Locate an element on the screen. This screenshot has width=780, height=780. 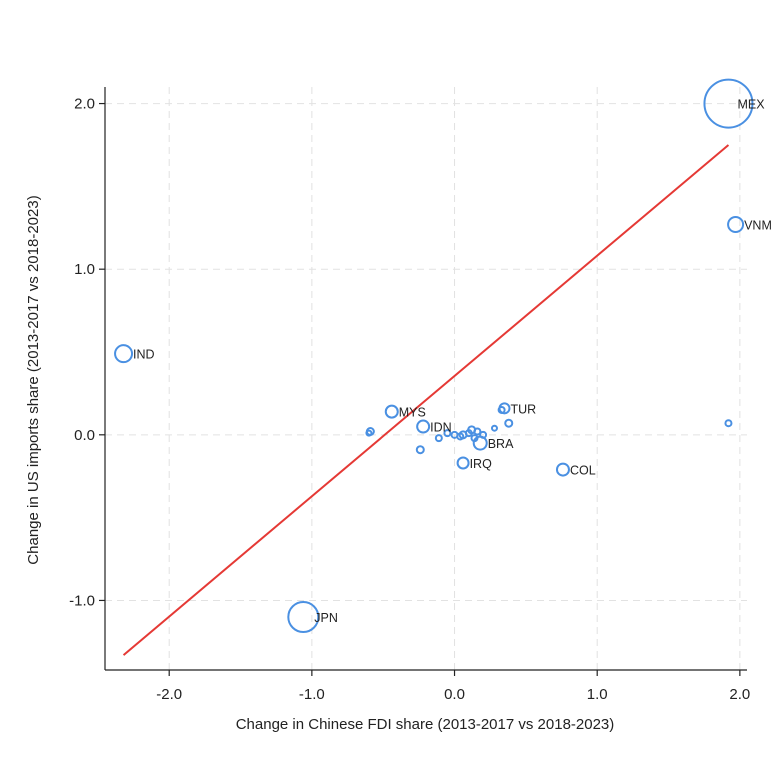
point-label-col: COL is located at coordinates (583, 471).